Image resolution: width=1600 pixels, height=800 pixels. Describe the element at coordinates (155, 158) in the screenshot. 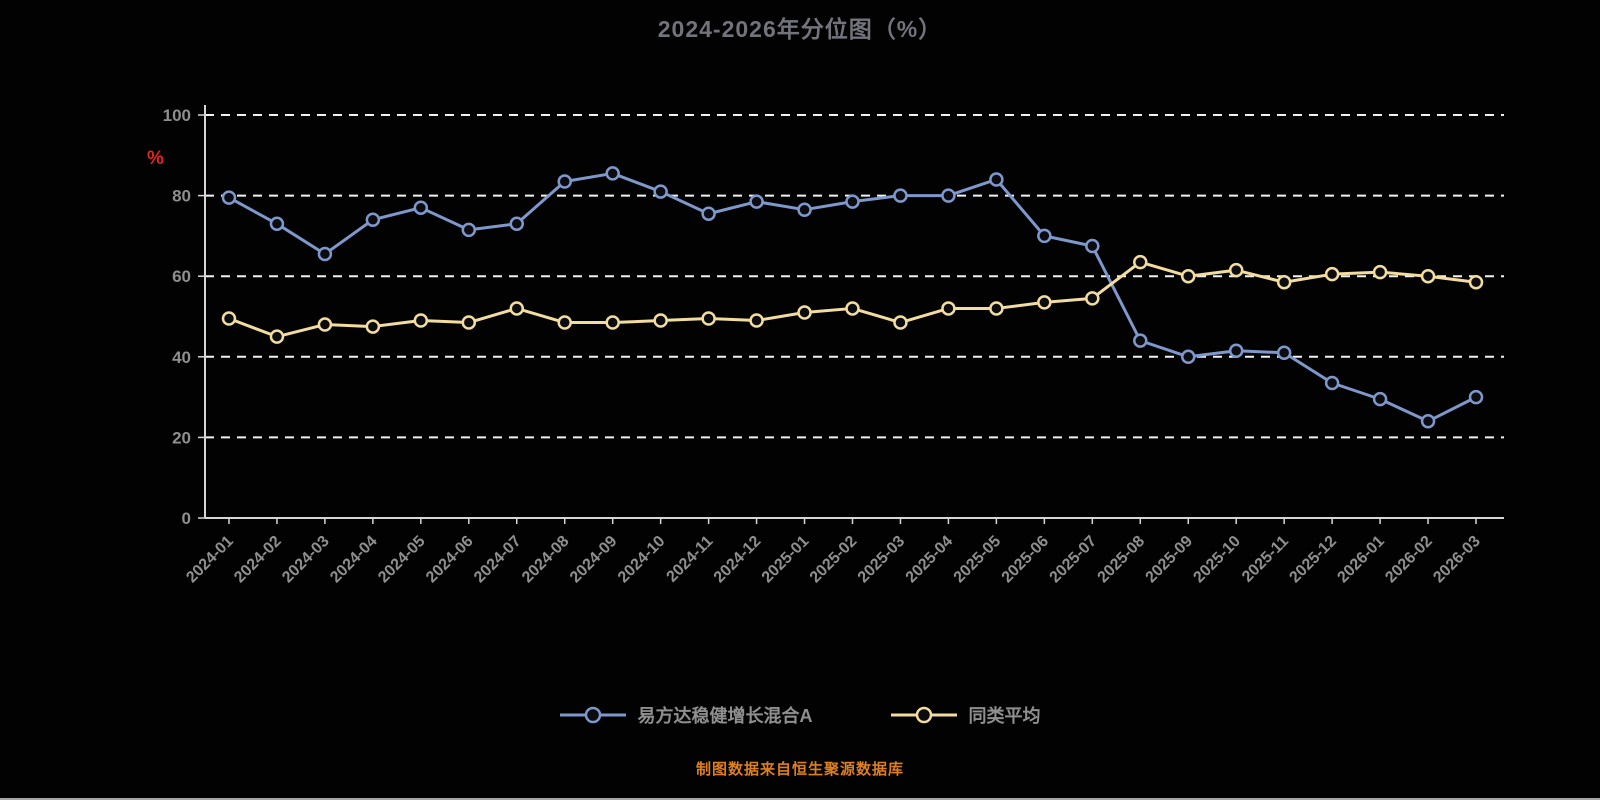

I see `y-axis-unit-label: %` at that location.